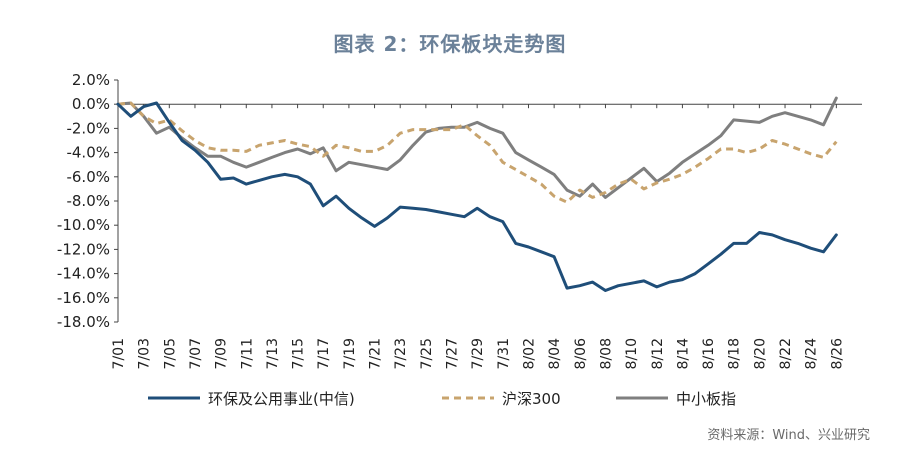  What do you see at coordinates (324, 353) in the screenshot?
I see `x-tick-label: 7/17` at bounding box center [324, 353].